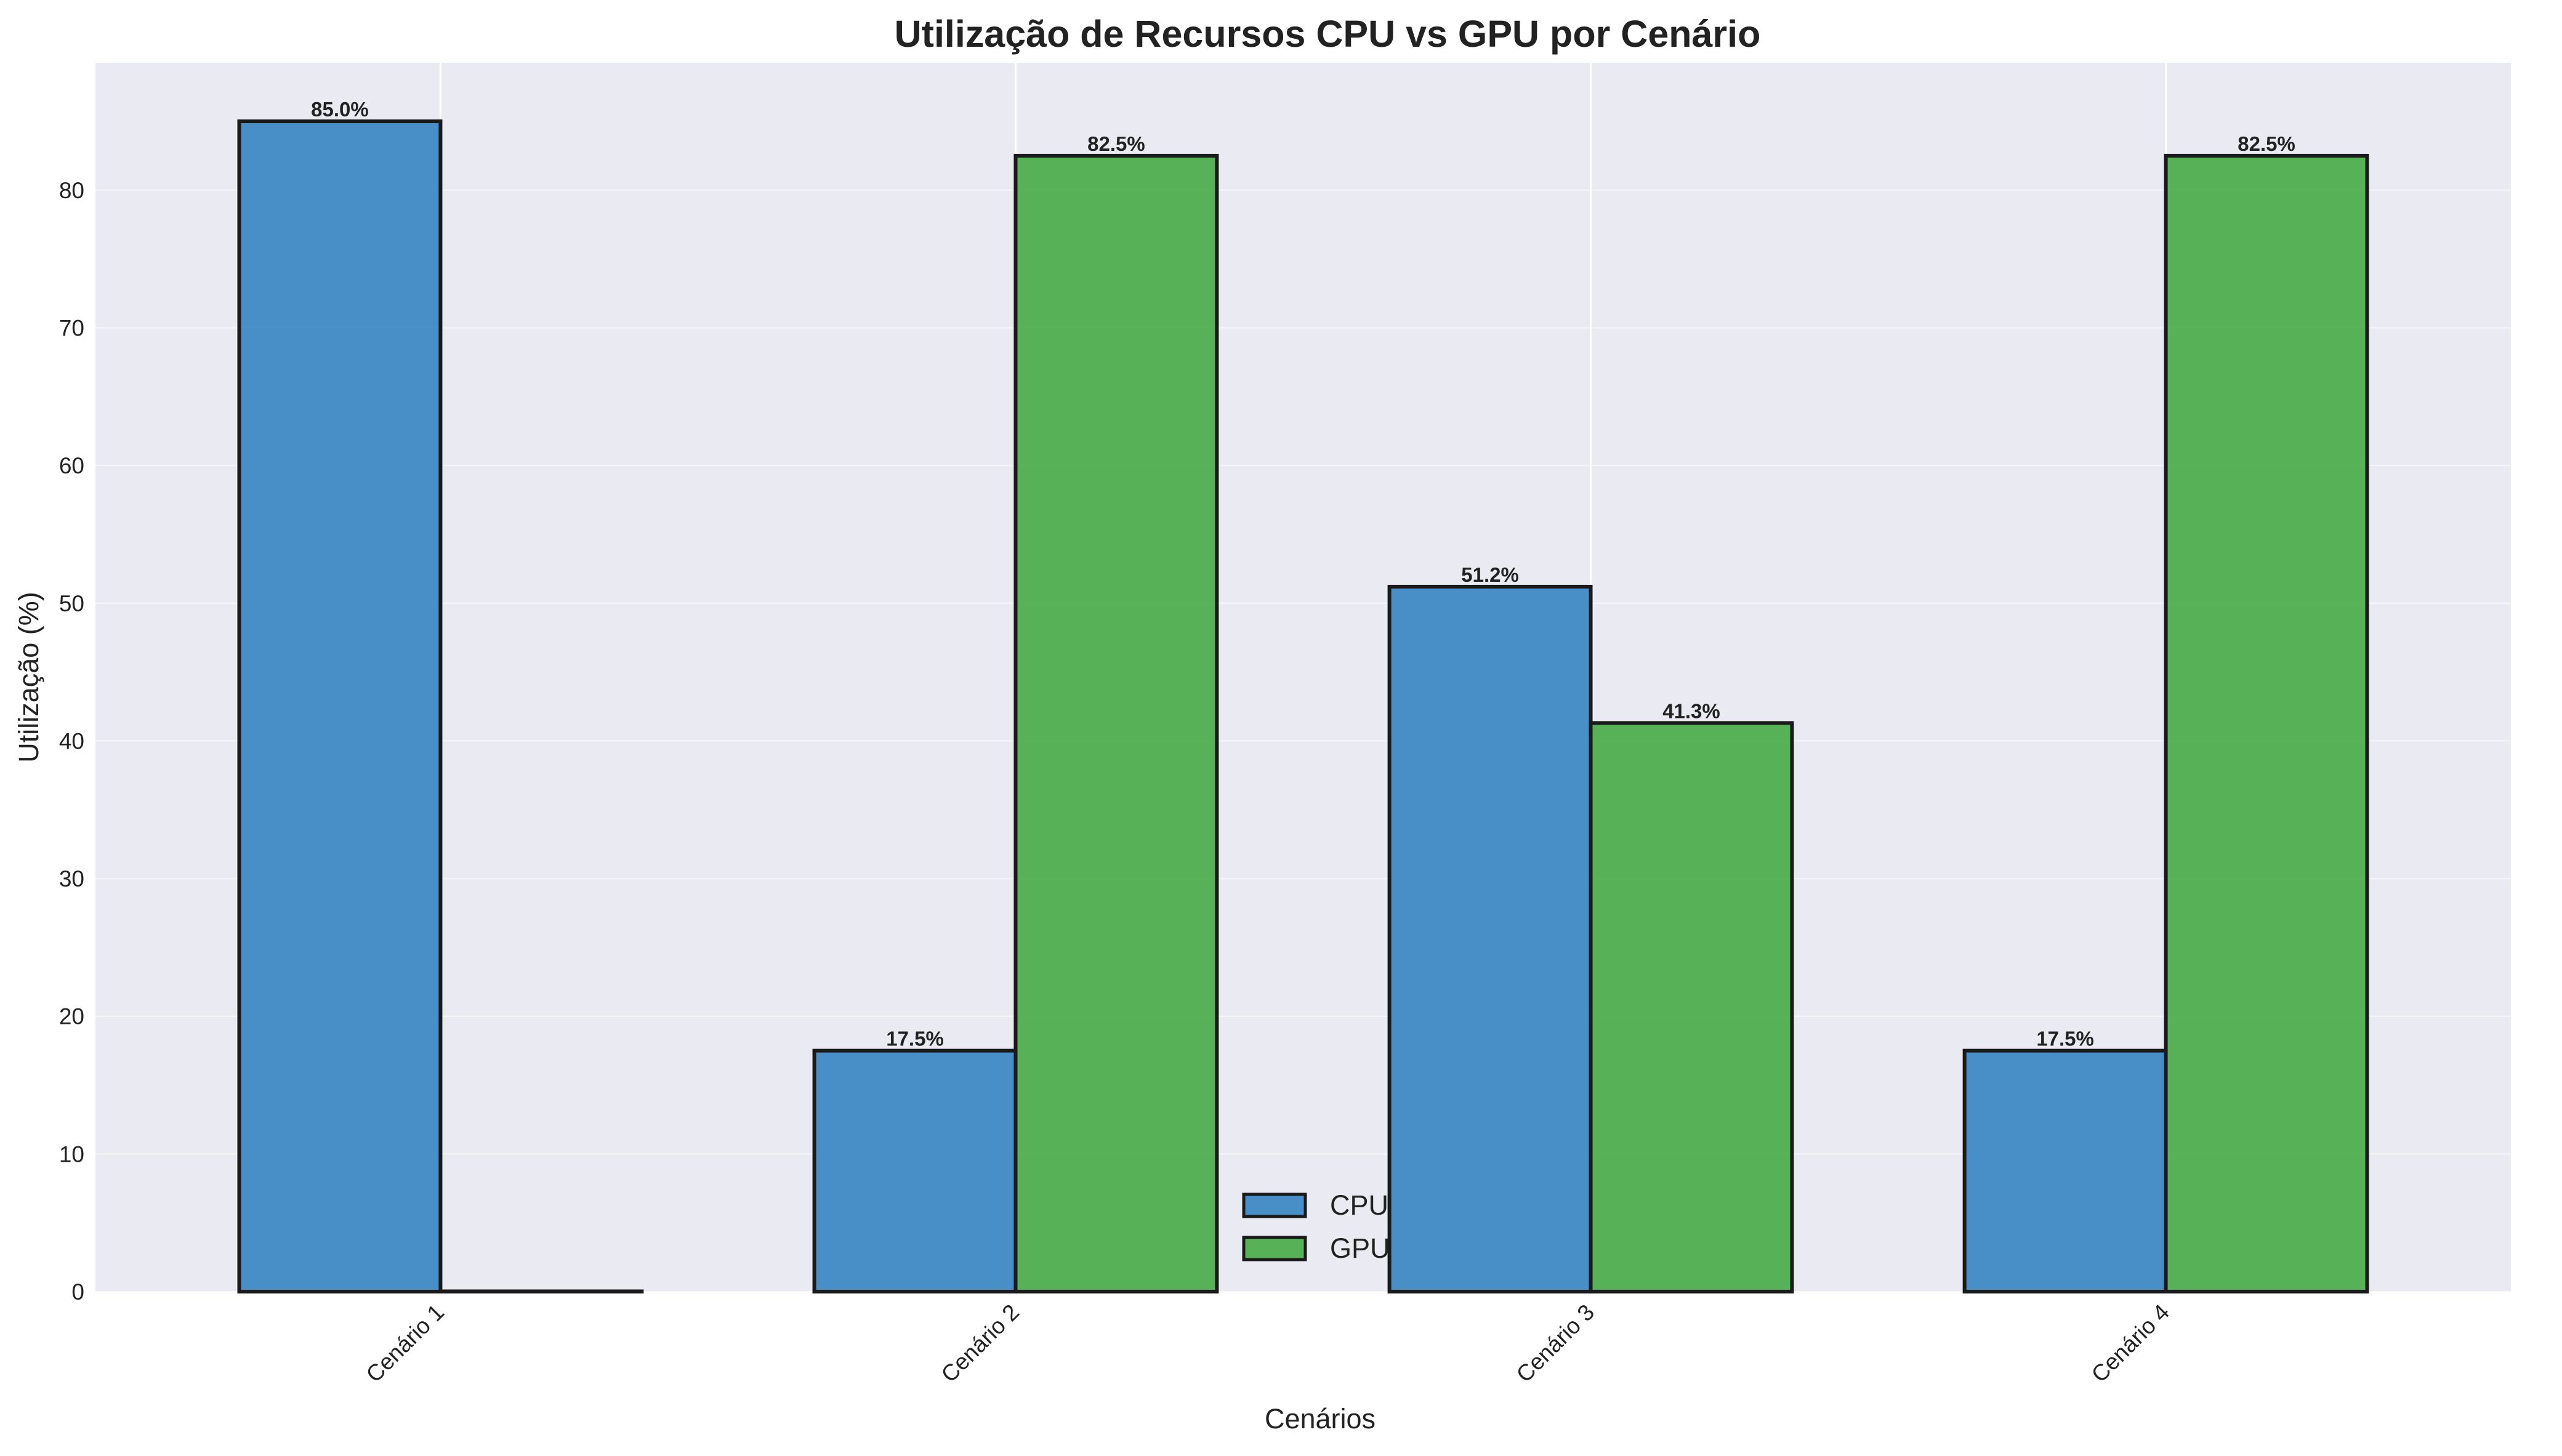 Image resolution: width=2562 pixels, height=1456 pixels. Describe the element at coordinates (340, 110) in the screenshot. I see `bar-value-label: 85.0%` at that location.